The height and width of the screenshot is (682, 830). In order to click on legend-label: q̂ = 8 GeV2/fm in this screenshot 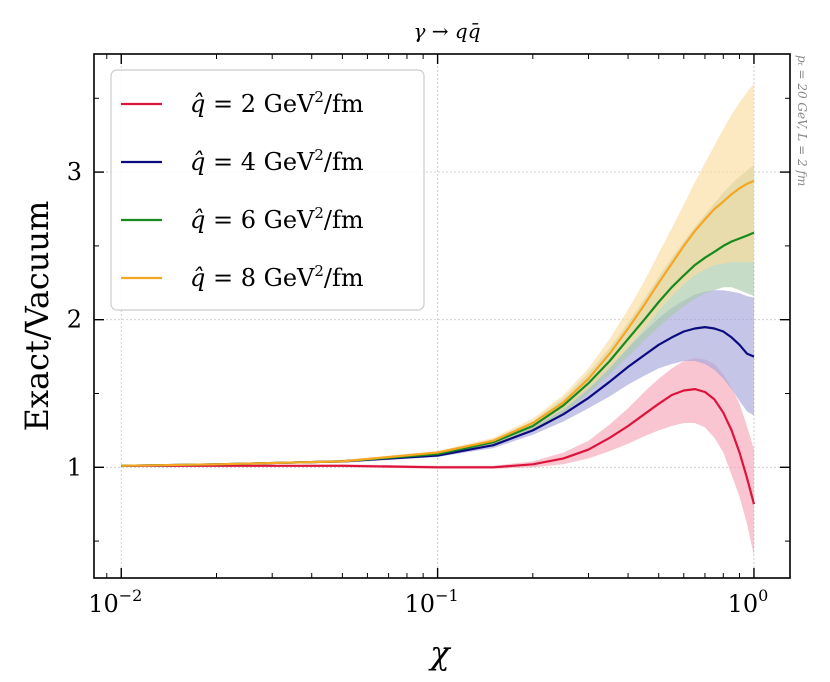, I will do `click(277, 277)`.